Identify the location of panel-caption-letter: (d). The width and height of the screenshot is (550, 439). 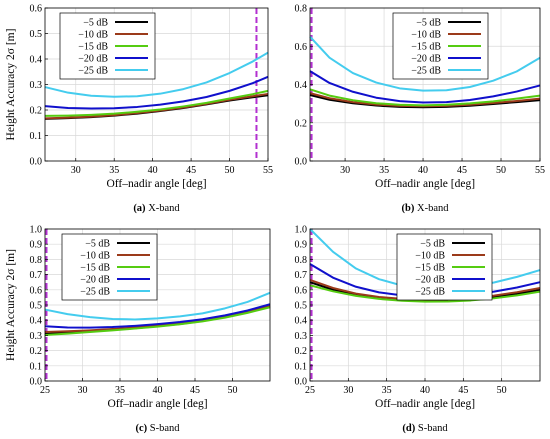
(408, 428).